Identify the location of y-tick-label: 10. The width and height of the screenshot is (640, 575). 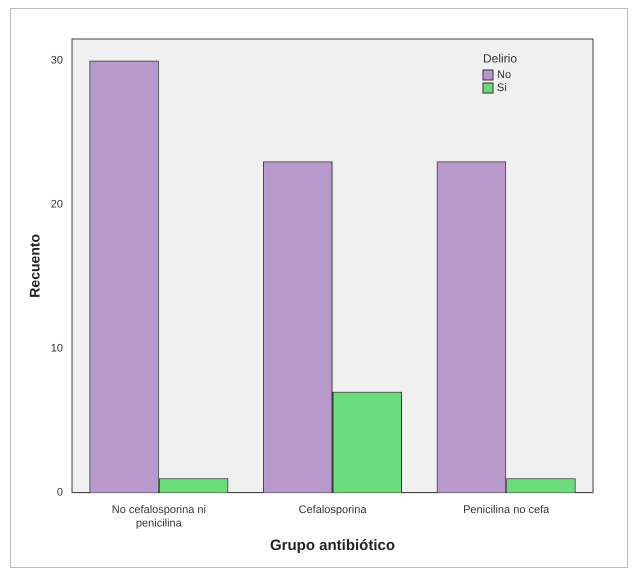
(57, 348).